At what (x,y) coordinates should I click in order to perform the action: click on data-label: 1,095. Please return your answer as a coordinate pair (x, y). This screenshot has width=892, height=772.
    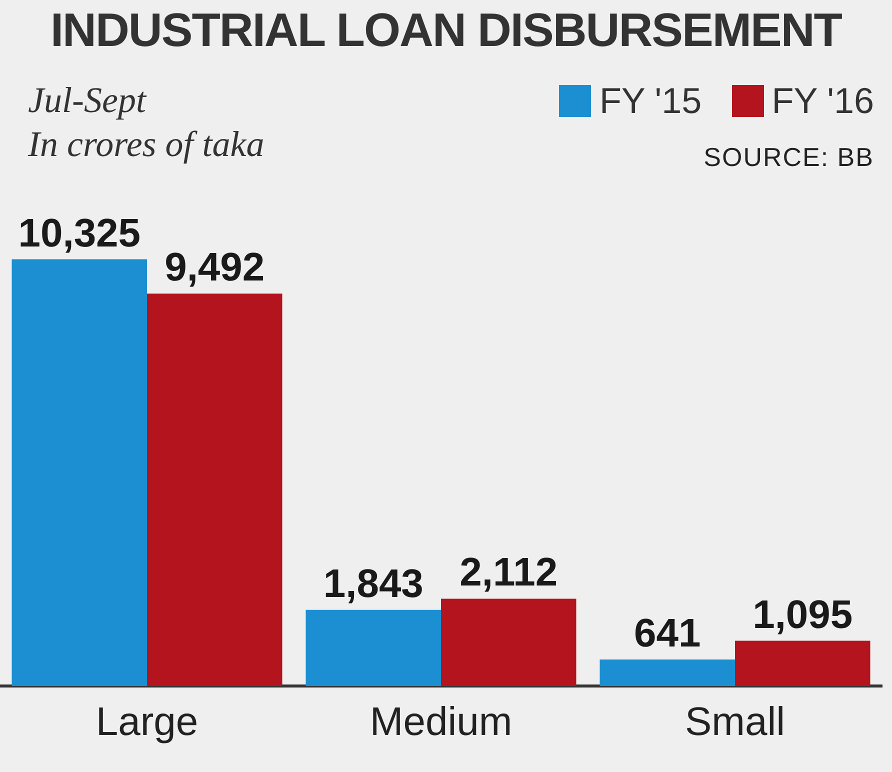
    Looking at the image, I should click on (802, 614).